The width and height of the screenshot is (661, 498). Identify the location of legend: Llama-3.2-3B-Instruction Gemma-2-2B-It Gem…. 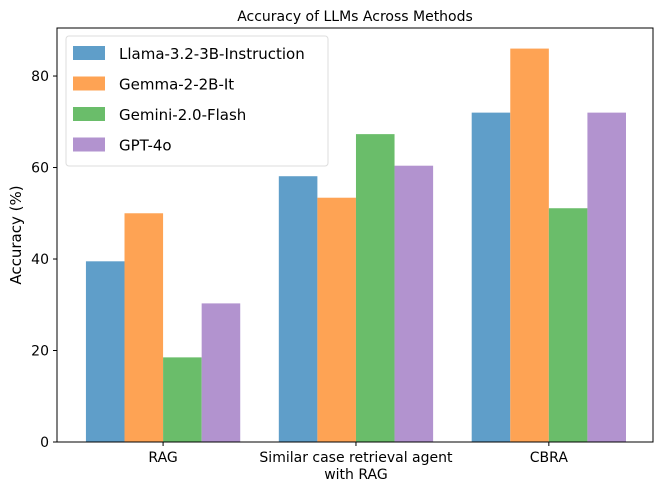
(197, 101).